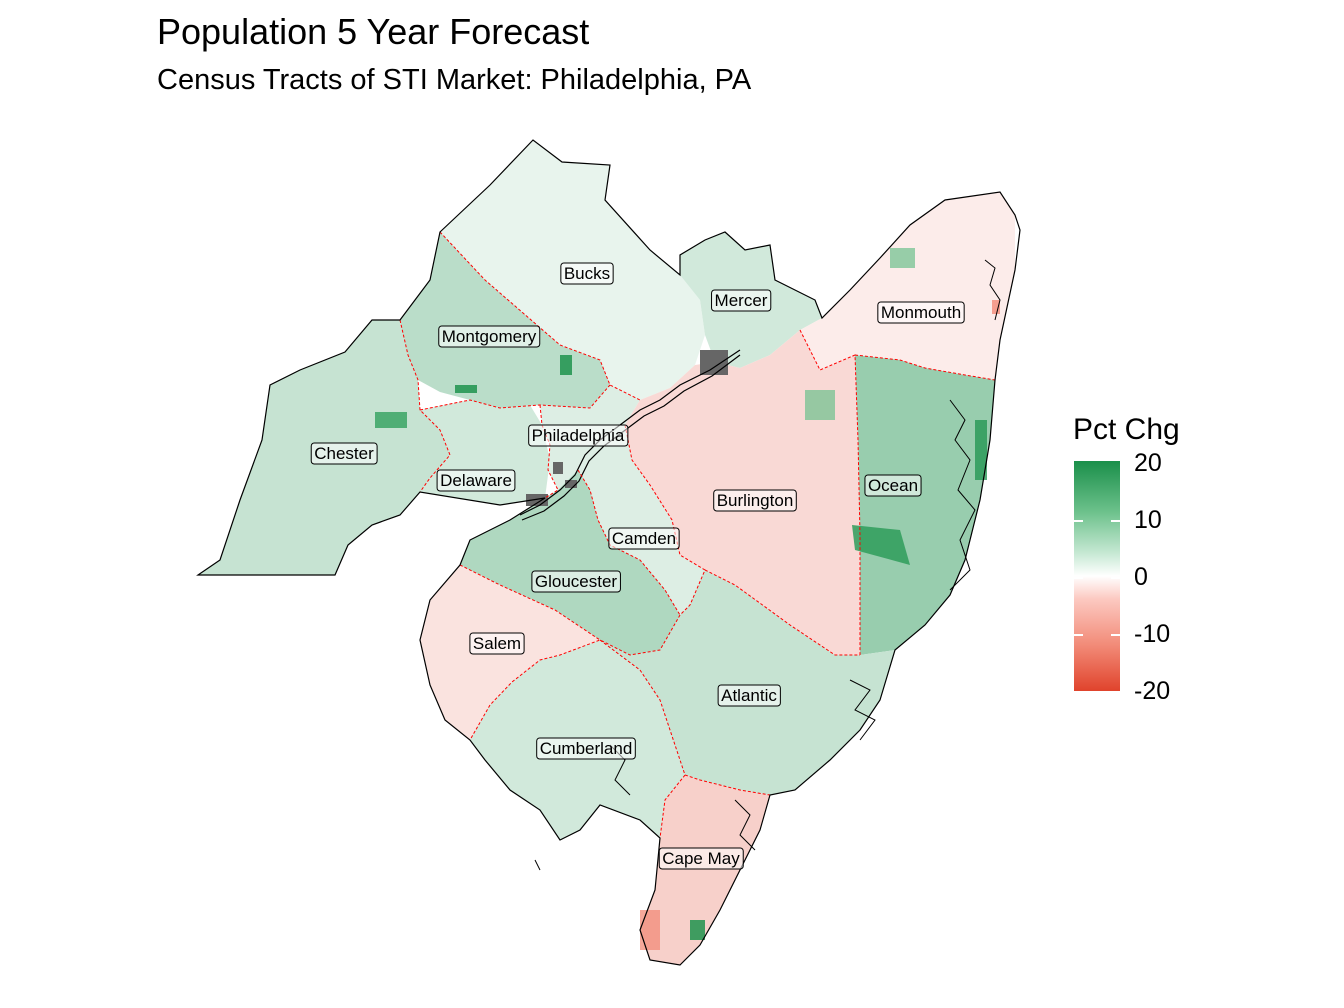  I want to click on county-label-text: Salem, so click(497, 643).